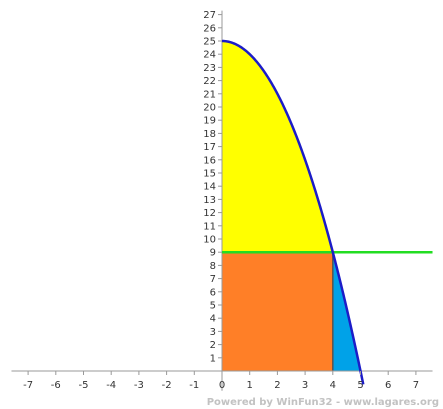 The width and height of the screenshot is (443, 409). I want to click on x-tick-label-2: 2, so click(277, 385).